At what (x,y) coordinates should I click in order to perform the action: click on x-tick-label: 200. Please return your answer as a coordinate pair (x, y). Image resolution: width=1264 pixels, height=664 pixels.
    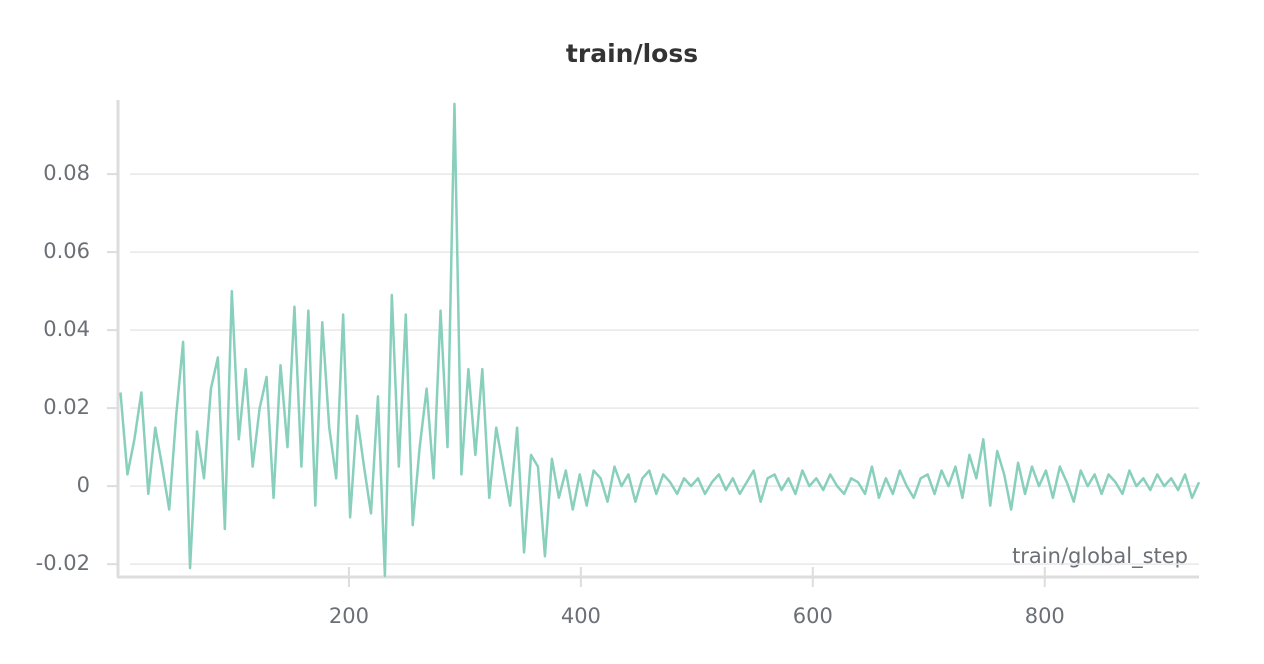
    Looking at the image, I should click on (349, 616).